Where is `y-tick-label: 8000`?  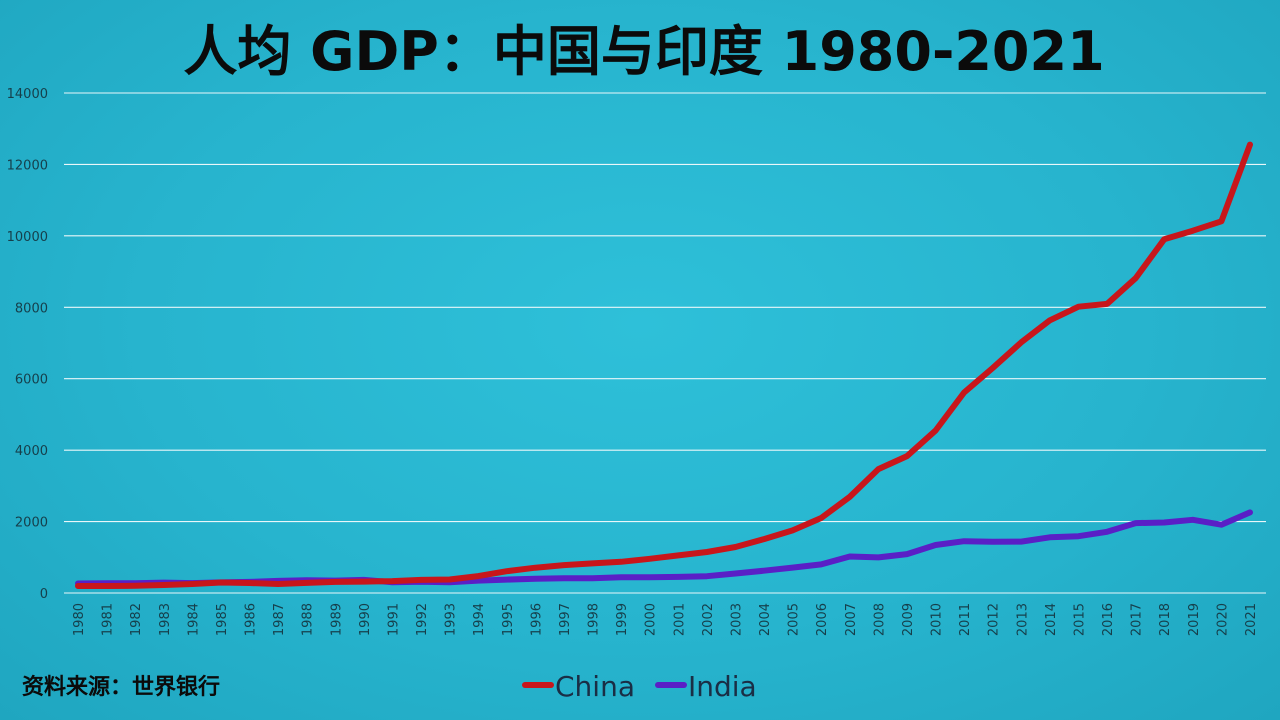
y-tick-label: 8000 is located at coordinates (31, 308).